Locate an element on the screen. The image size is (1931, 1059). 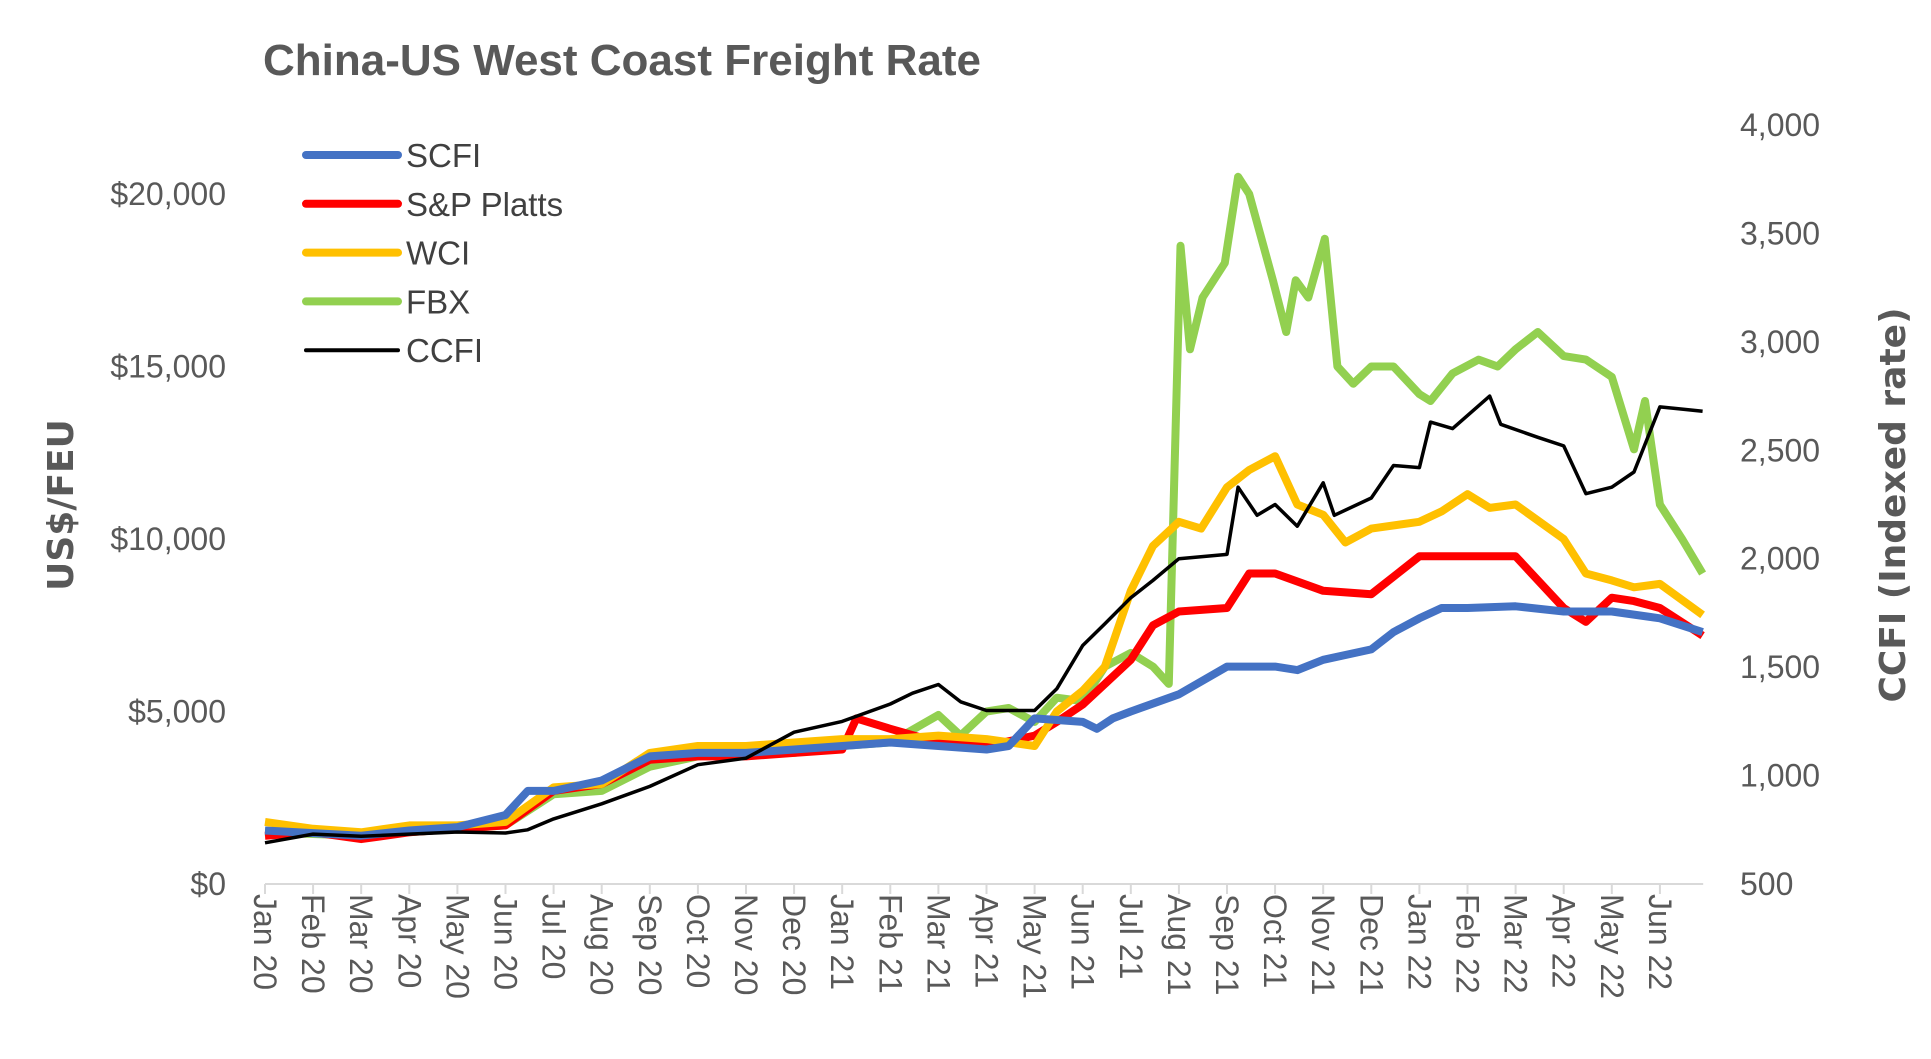
x-tick-label: Jul 21 is located at coordinates (1131, 936).